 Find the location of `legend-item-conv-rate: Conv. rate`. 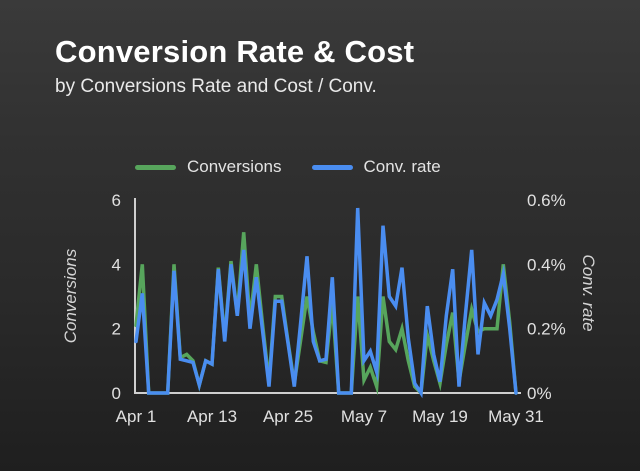

legend-item-conv-rate: Conv. rate is located at coordinates (376, 167).